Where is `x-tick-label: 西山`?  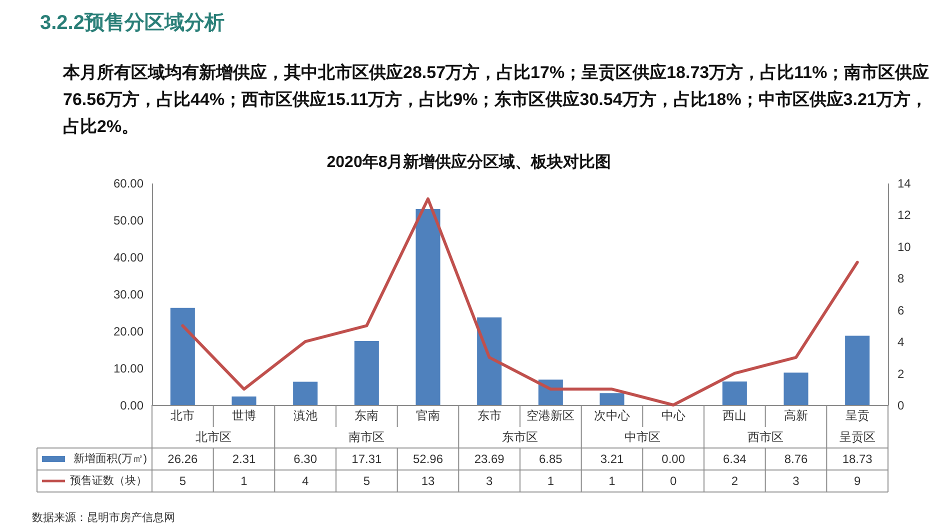
x-tick-label: 西山 is located at coordinates (734, 415).